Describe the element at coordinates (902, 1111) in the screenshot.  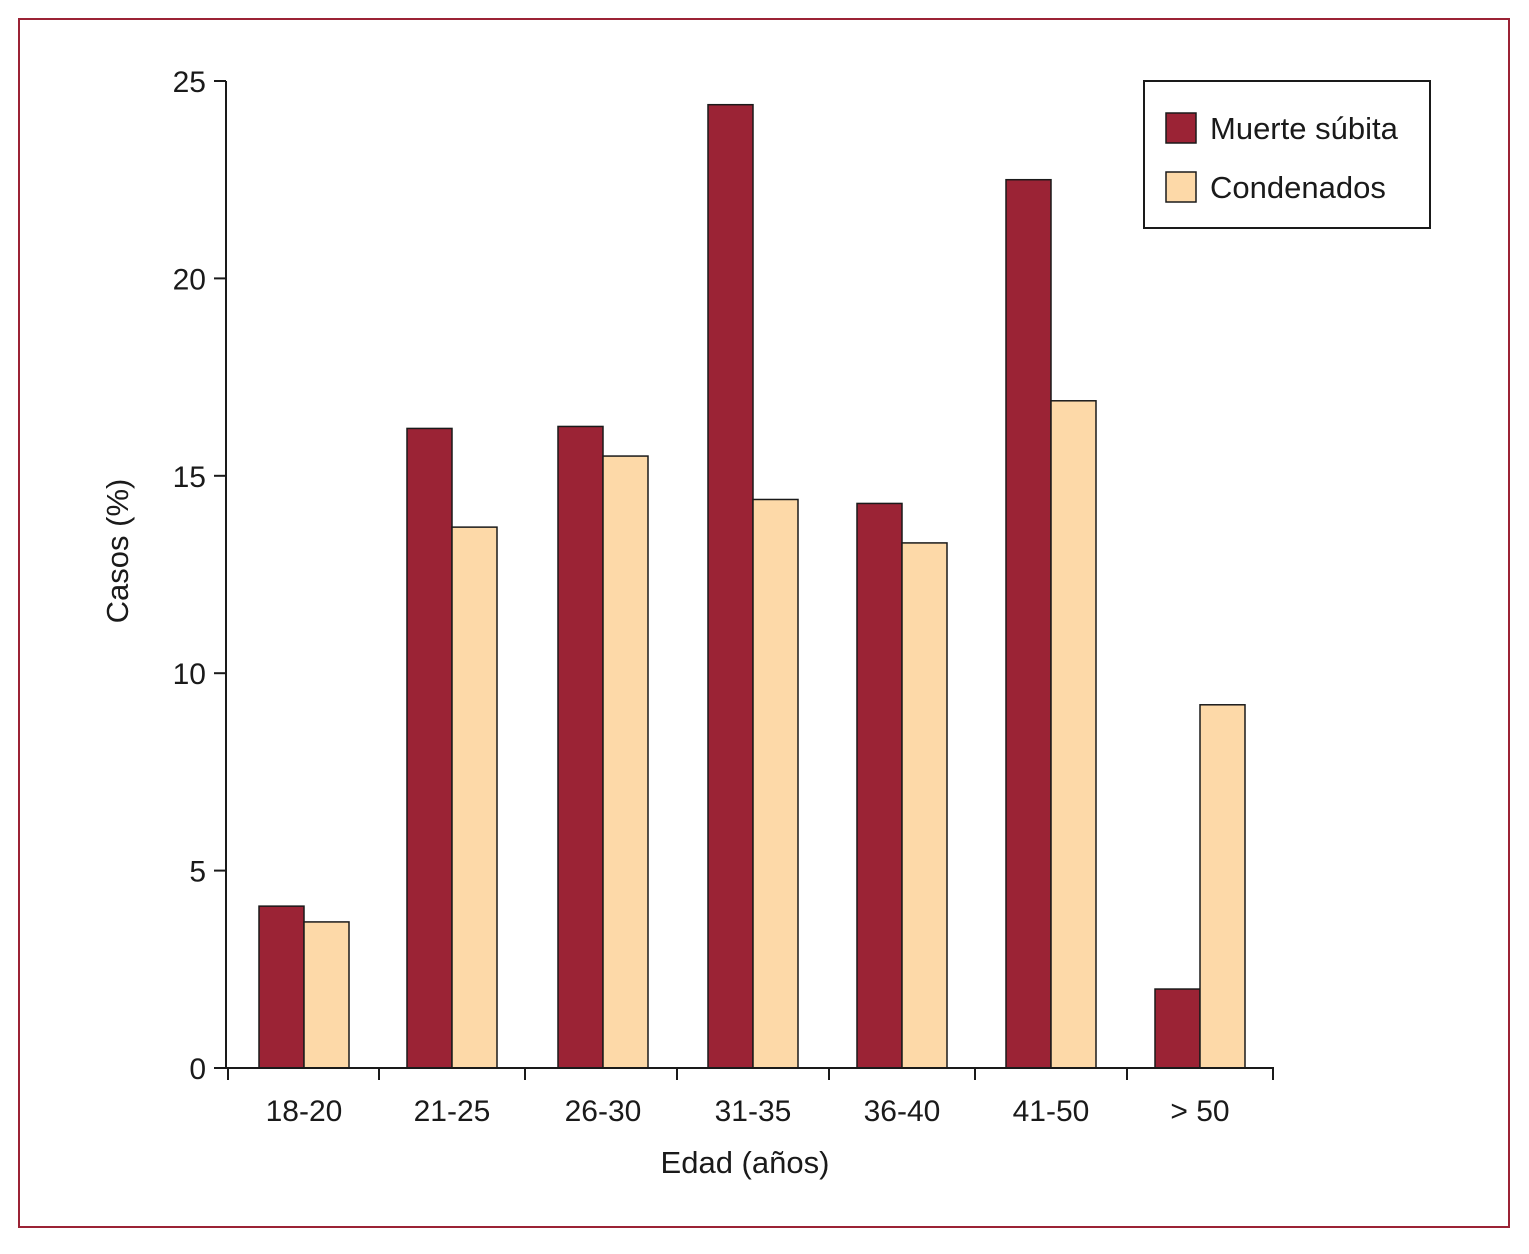
I see `x-tick-label-36-40: 36-40` at that location.